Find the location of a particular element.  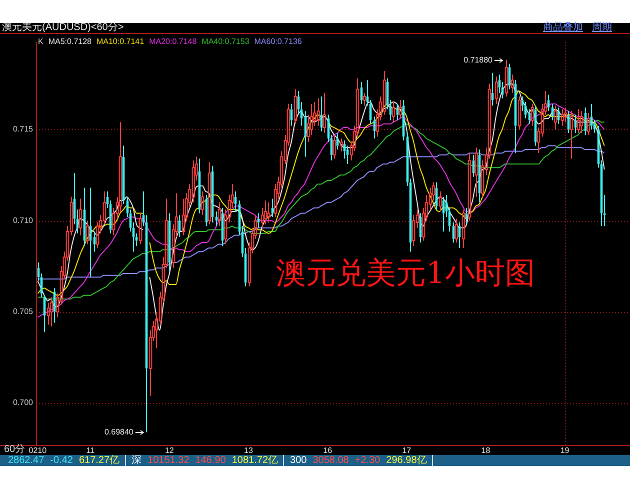

y-tick-label: 0.700 is located at coordinates (23, 403).